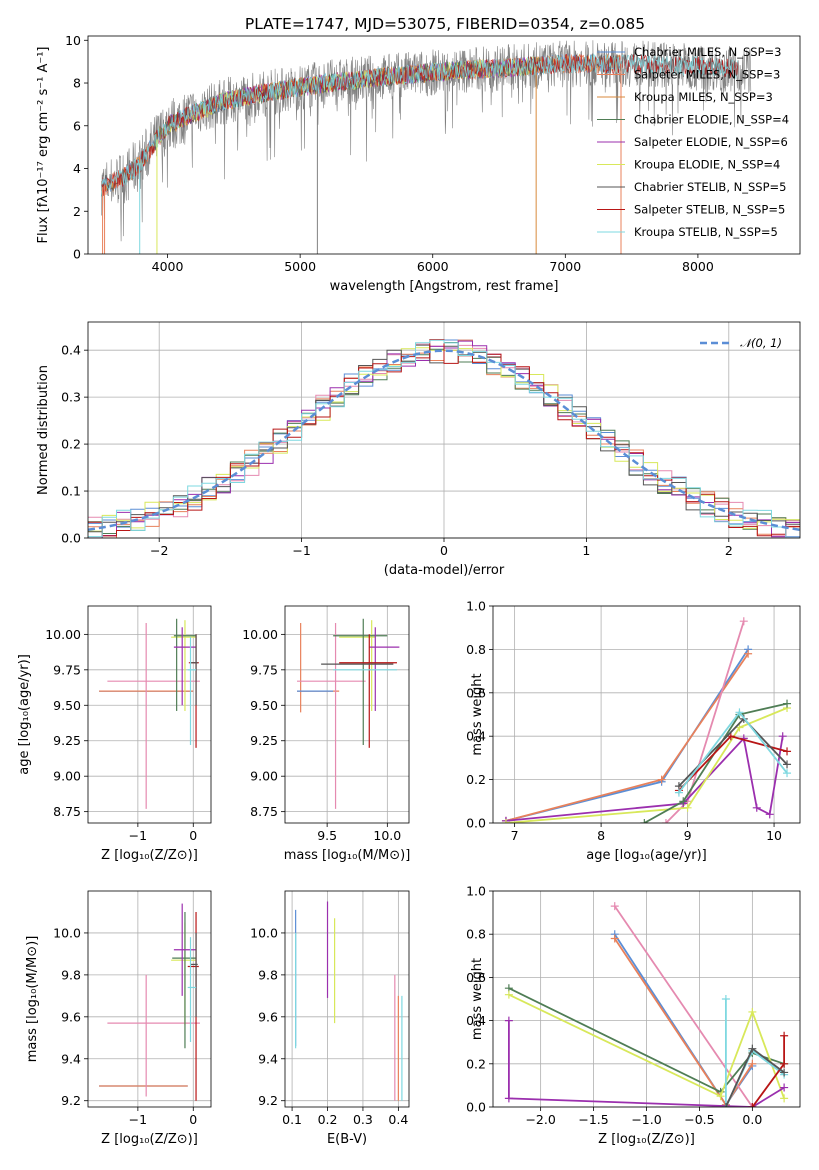  I want to click on x-axis-label: mass [log₁₀(M/M⊙)], so click(347, 855).